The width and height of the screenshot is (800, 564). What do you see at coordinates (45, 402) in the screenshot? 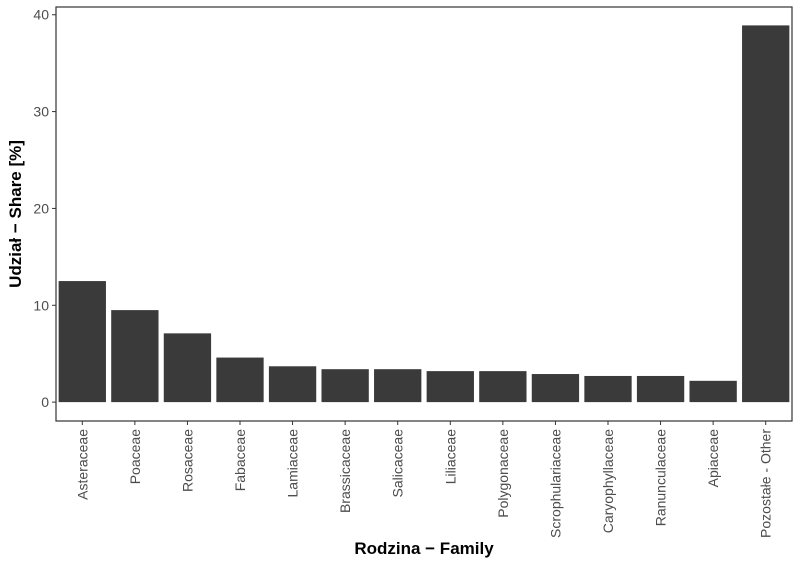
I see `y-tick-label: 0` at bounding box center [45, 402].